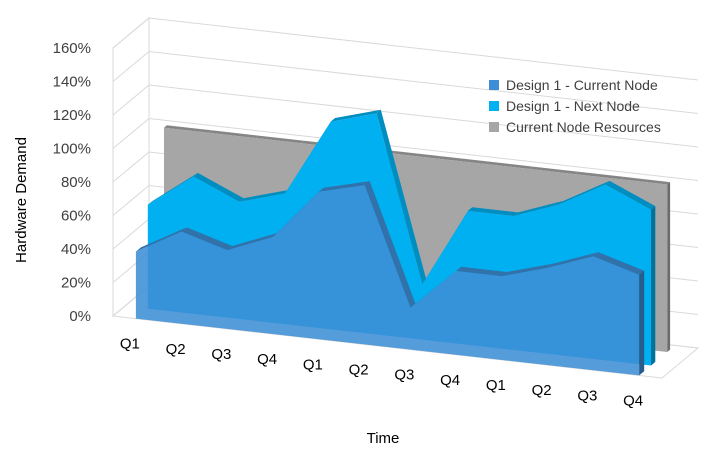 Image resolution: width=706 pixels, height=461 pixels. Describe the element at coordinates (582, 85) in the screenshot. I see `legend-label: Design 1 - Current Node` at that location.